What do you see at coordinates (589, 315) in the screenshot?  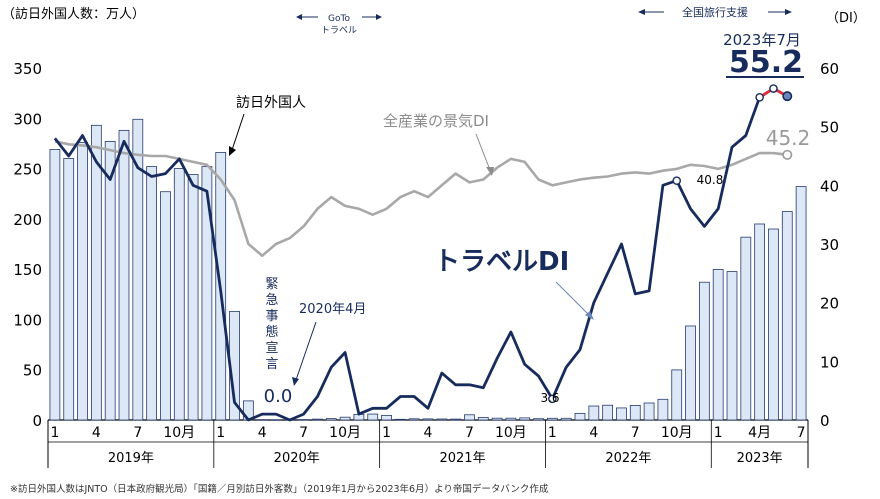 I see `travel-di-arrow-head` at bounding box center [589, 315].